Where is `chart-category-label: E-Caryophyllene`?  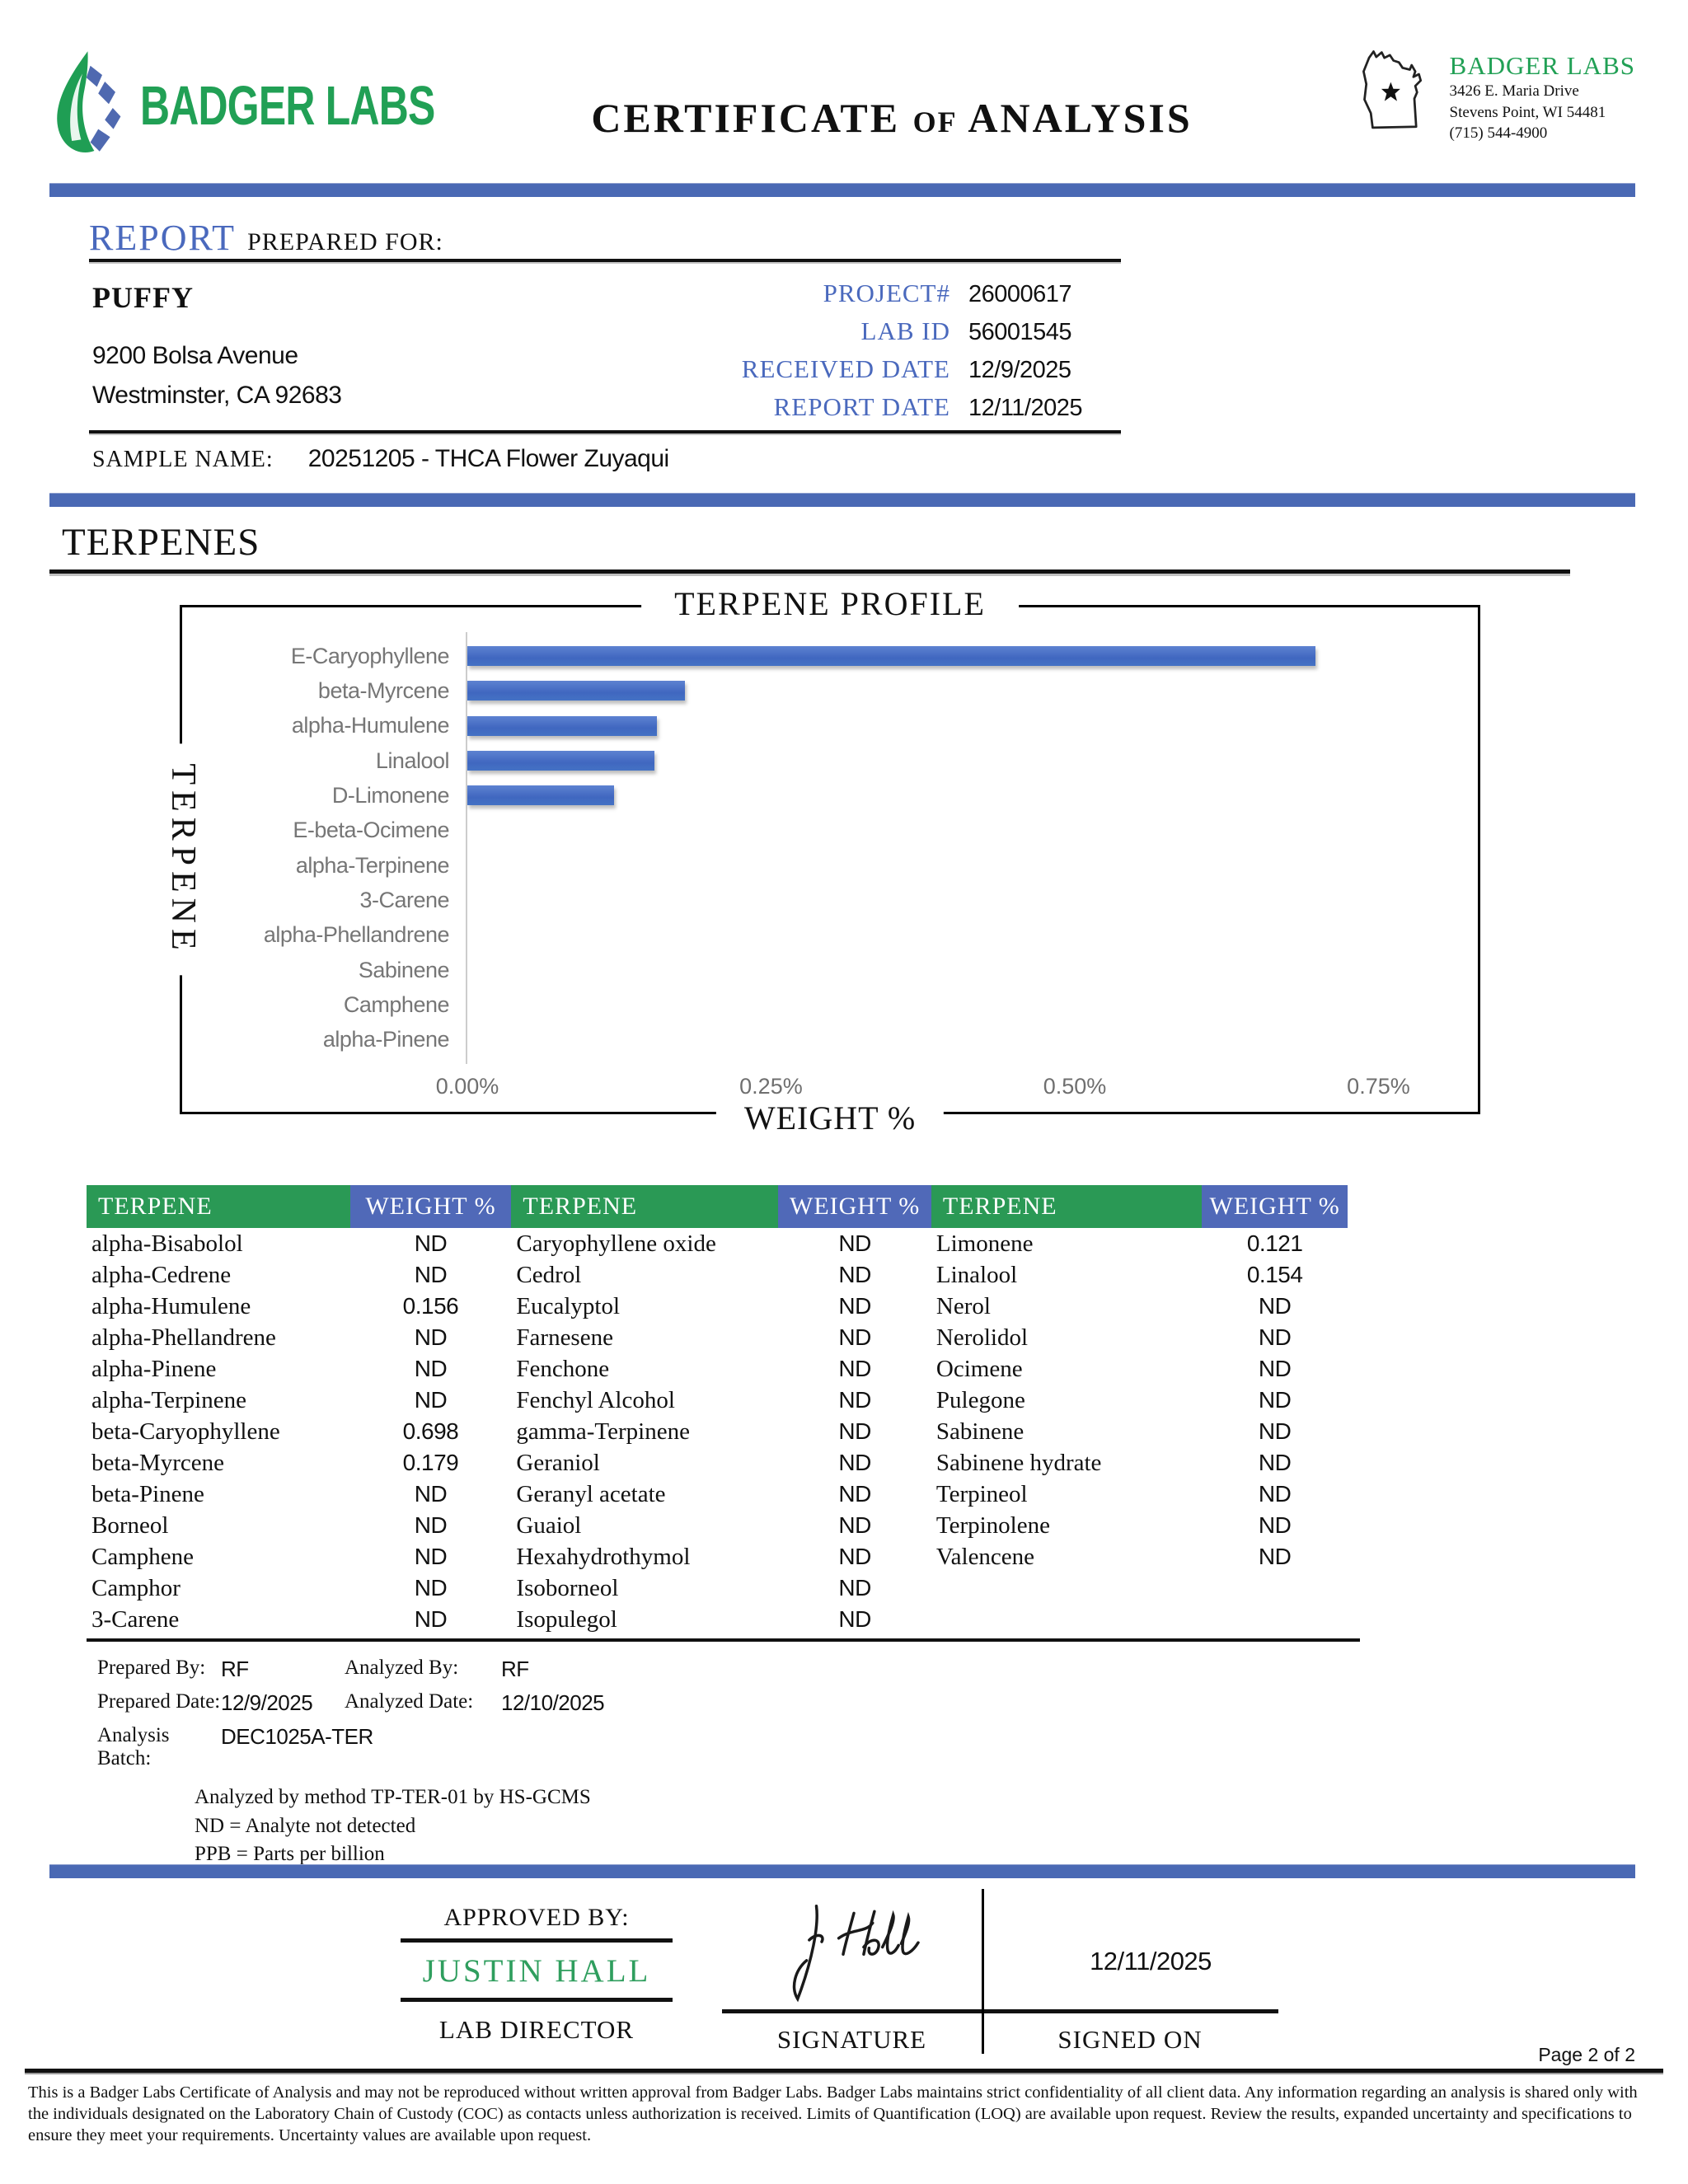 chart-category-label: E-Caryophyllene is located at coordinates (370, 655).